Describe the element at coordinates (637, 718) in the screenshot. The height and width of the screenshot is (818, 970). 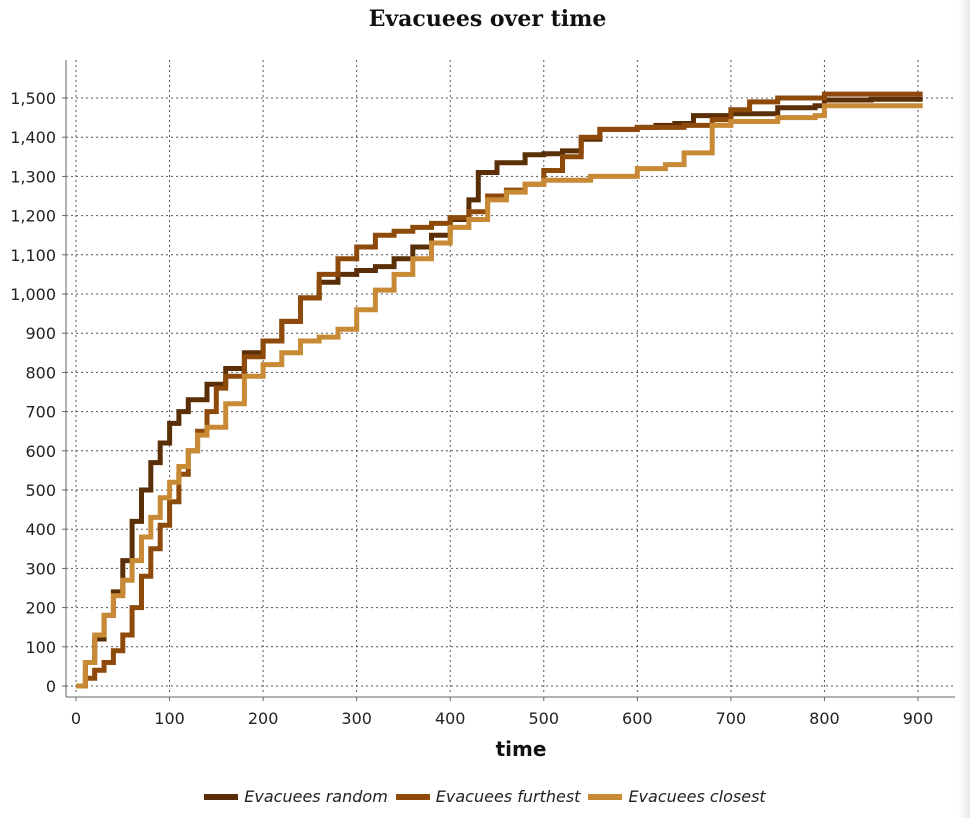
I see `x-tick-label: 600` at that location.